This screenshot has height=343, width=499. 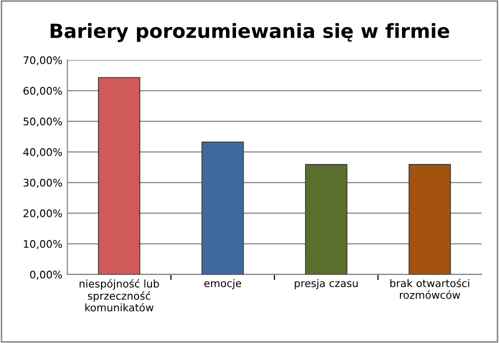 What do you see at coordinates (46, 275) in the screenshot?
I see `y-tick-label: 0,00%` at bounding box center [46, 275].